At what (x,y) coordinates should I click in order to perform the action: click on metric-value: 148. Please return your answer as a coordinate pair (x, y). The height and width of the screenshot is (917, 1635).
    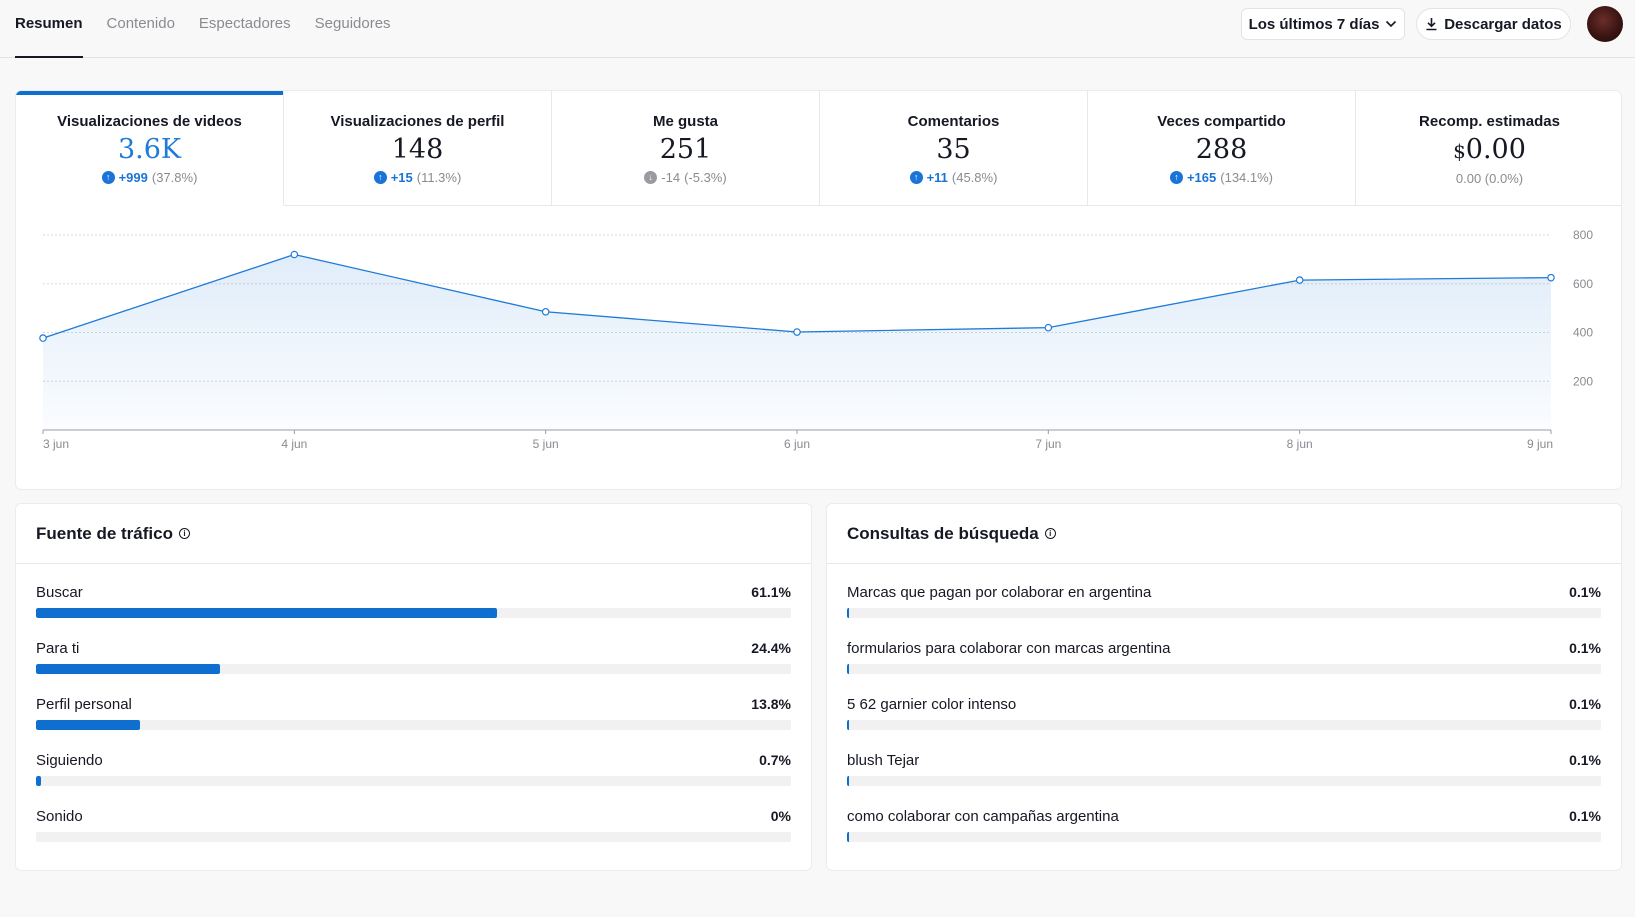
    Looking at the image, I should click on (417, 149).